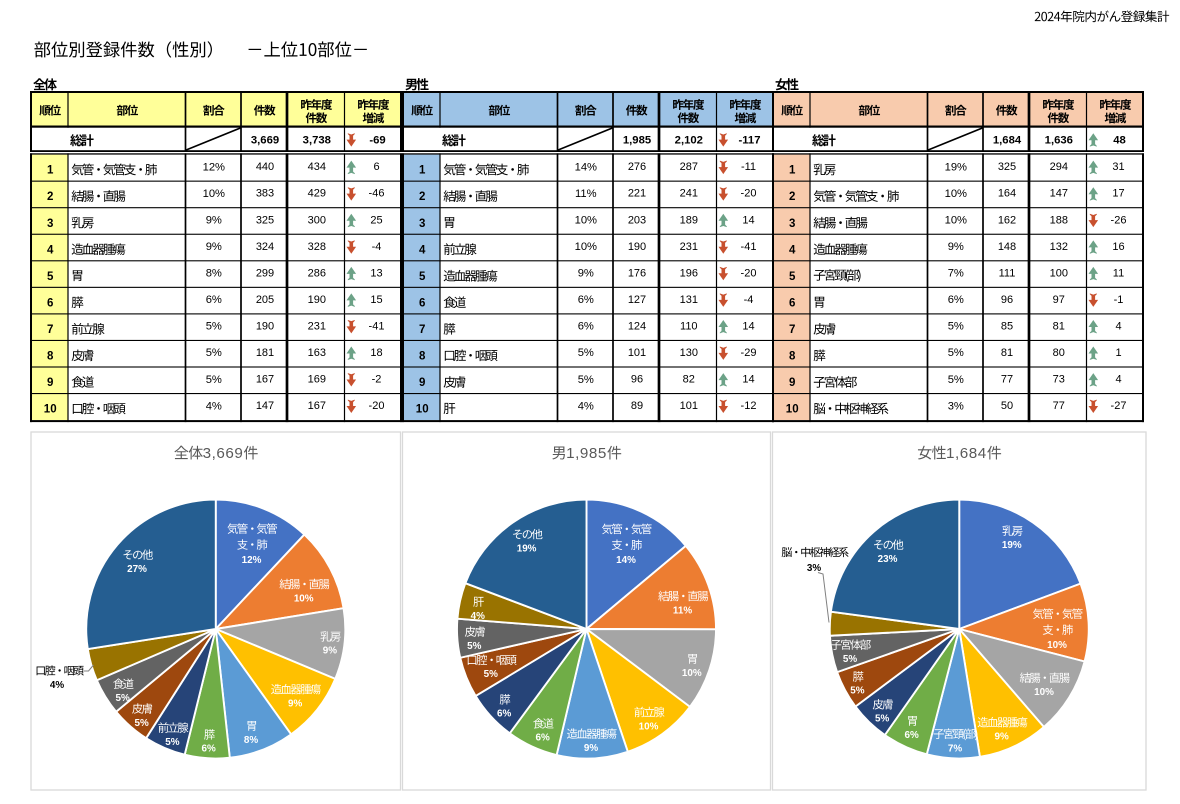 This screenshot has width=1180, height=804. I want to click on svg-text: 383, so click(265, 194).